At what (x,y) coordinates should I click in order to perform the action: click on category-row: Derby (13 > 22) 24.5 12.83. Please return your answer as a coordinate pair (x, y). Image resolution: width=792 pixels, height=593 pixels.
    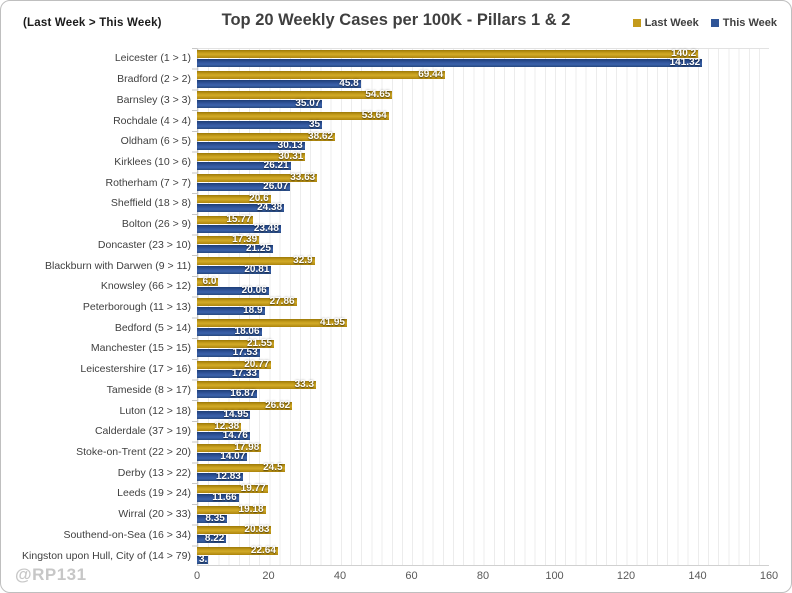
    Looking at the image, I should click on (388, 472).